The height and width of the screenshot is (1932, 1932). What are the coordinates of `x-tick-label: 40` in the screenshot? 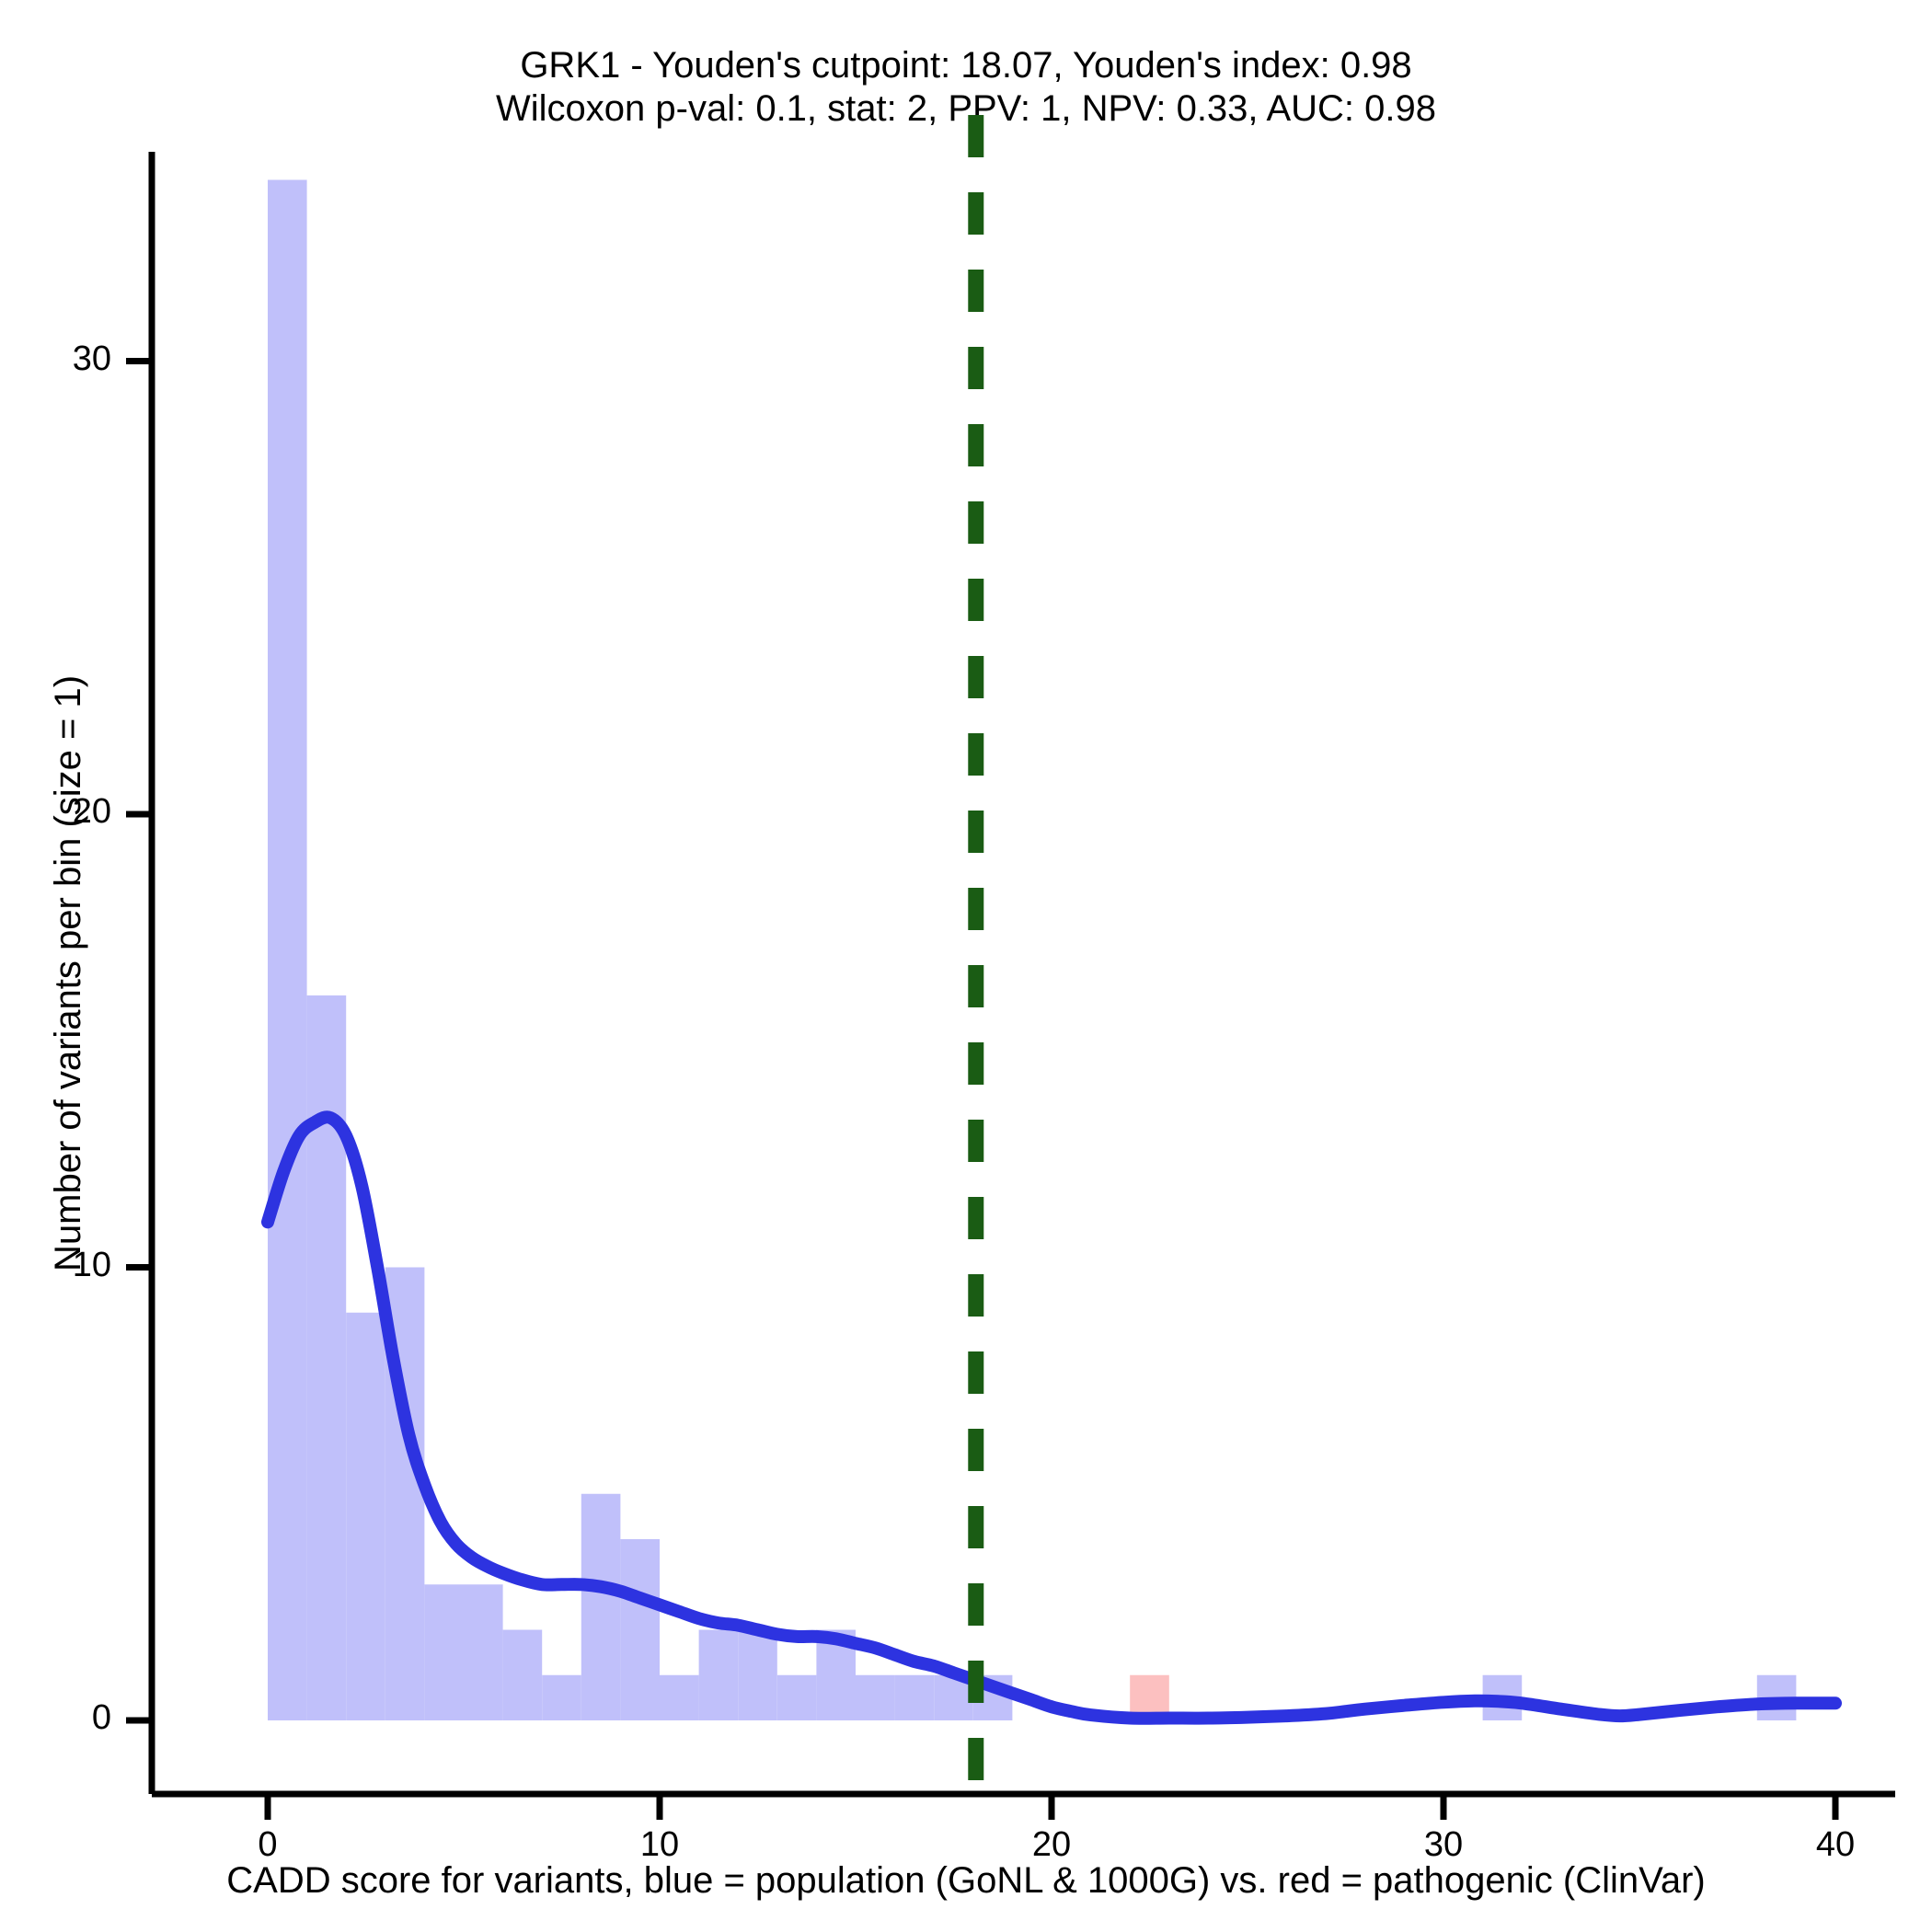 It's located at (1835, 1844).